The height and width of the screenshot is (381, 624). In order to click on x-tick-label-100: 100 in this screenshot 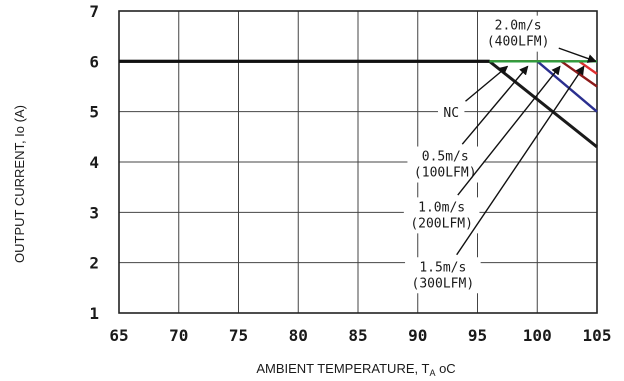, I will do `click(537, 335)`.